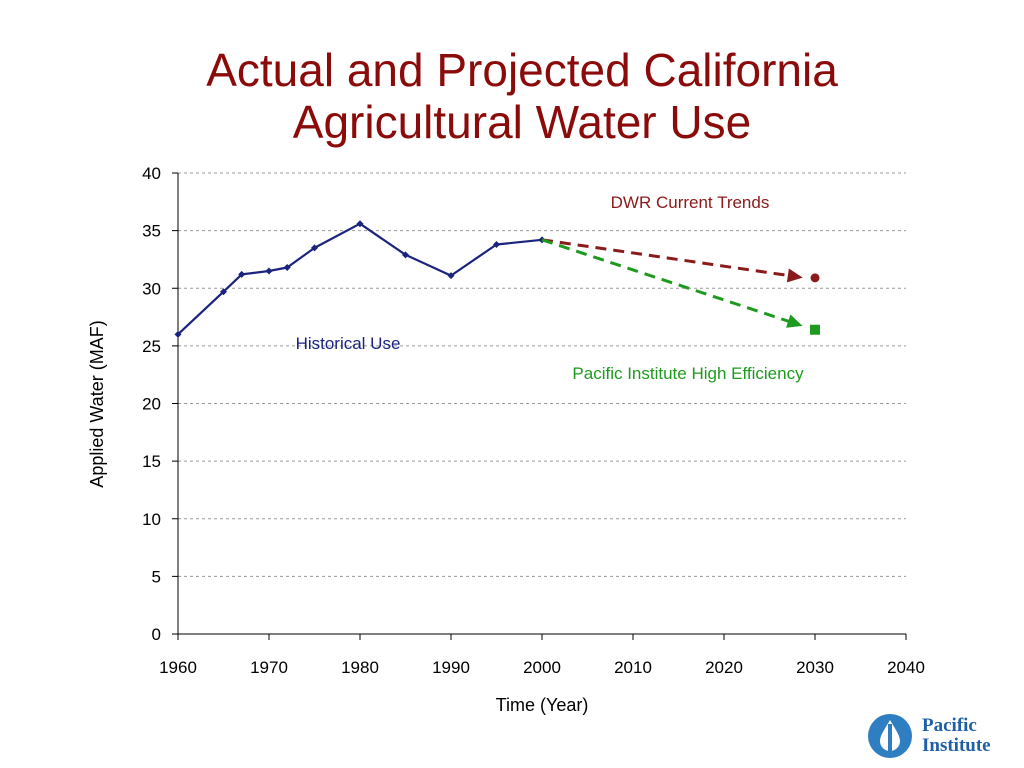 The image size is (1024, 768). Describe the element at coordinates (360, 667) in the screenshot. I see `x-tick-label: 1980` at that location.